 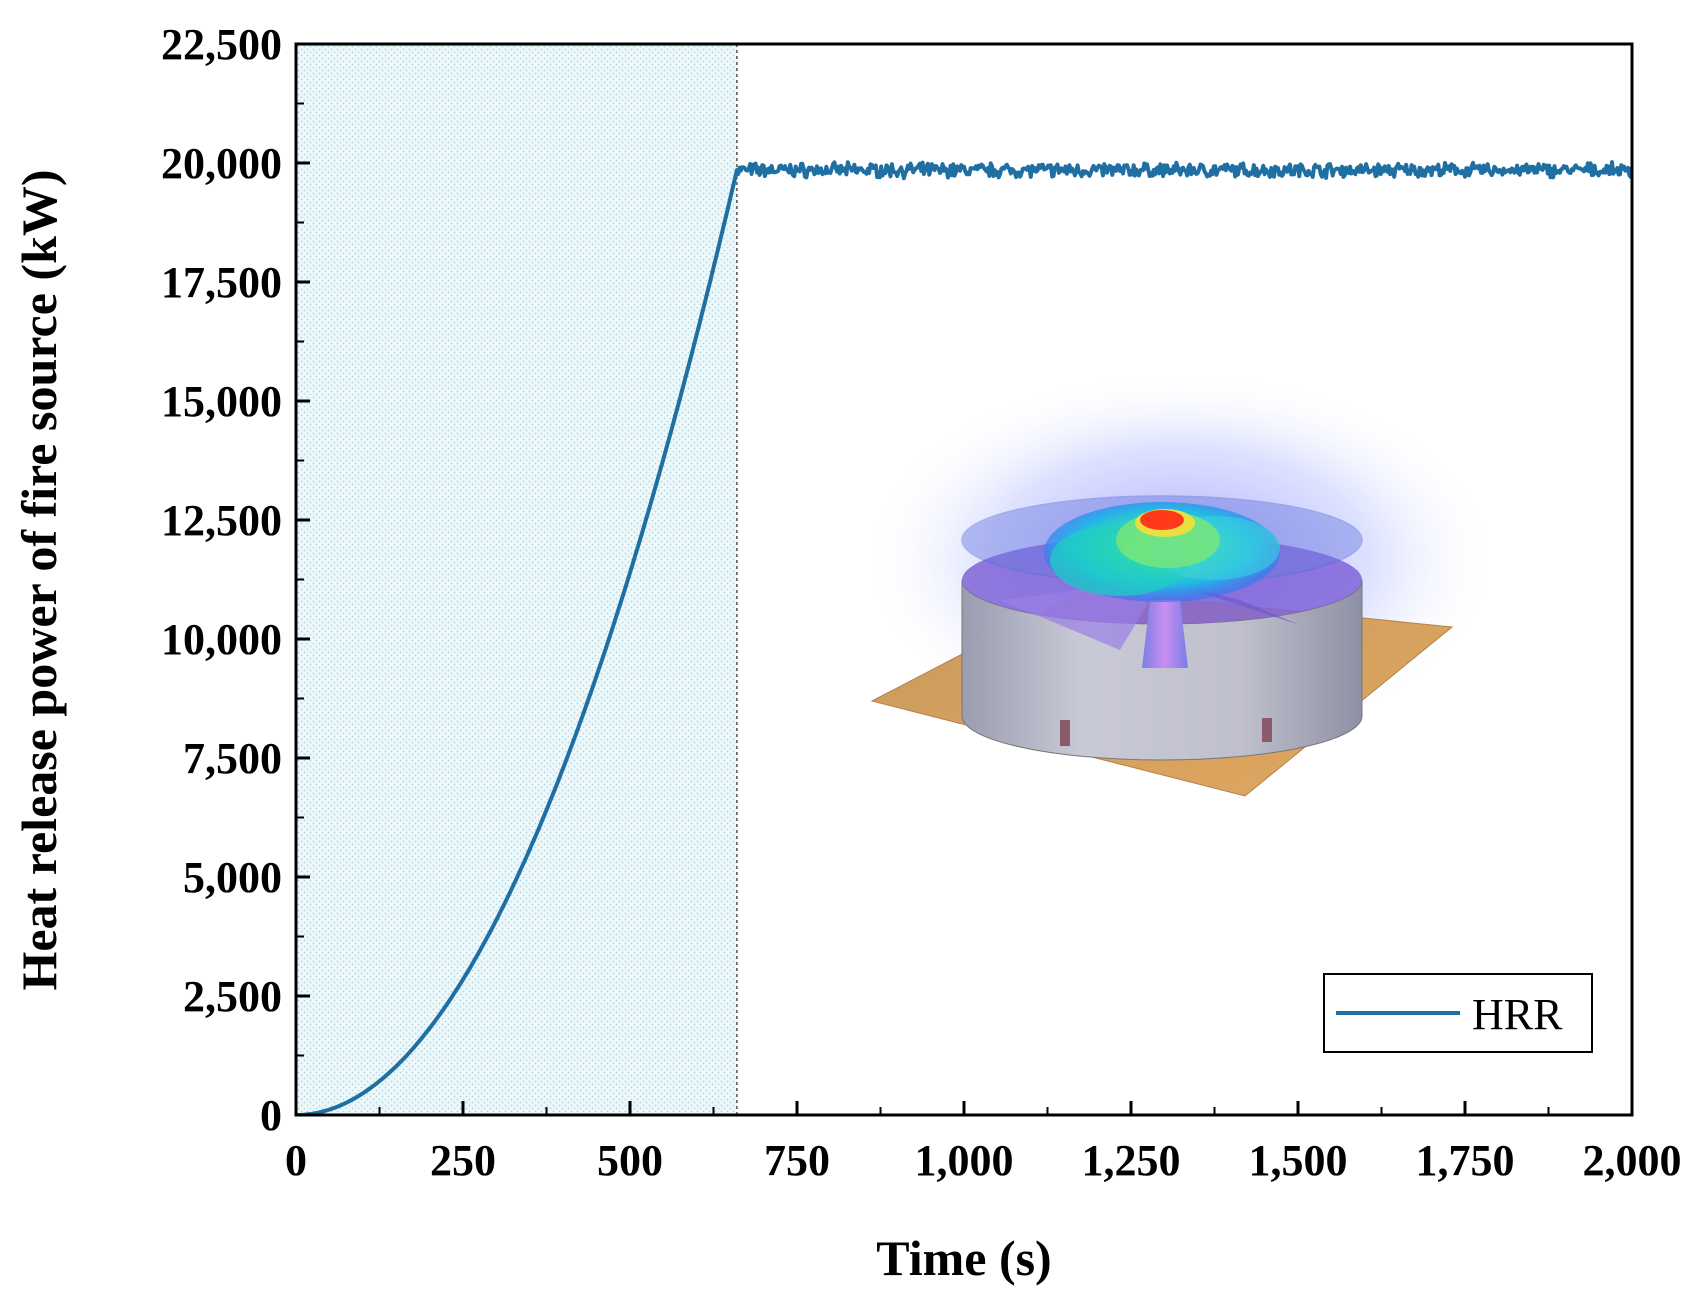 I want to click on x-tick-label: 750, so click(x=797, y=1160).